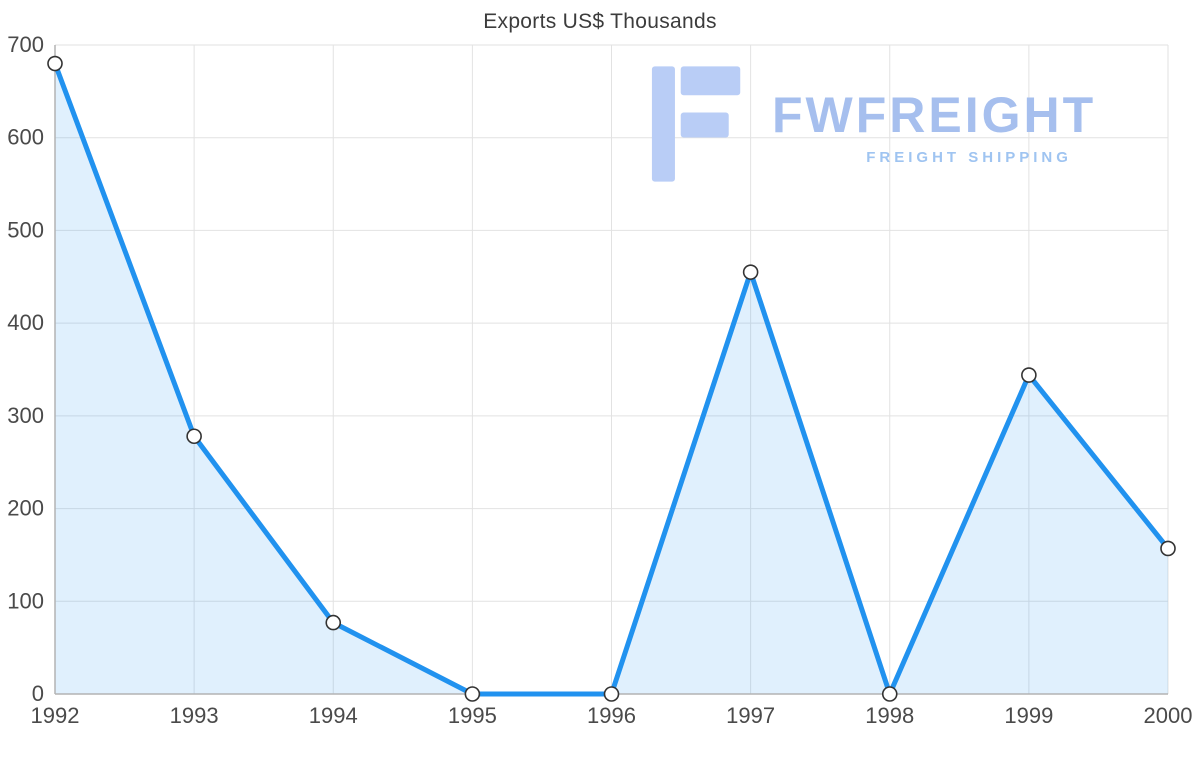 The width and height of the screenshot is (1200, 763). I want to click on x-tick-label: 1996, so click(611, 715).